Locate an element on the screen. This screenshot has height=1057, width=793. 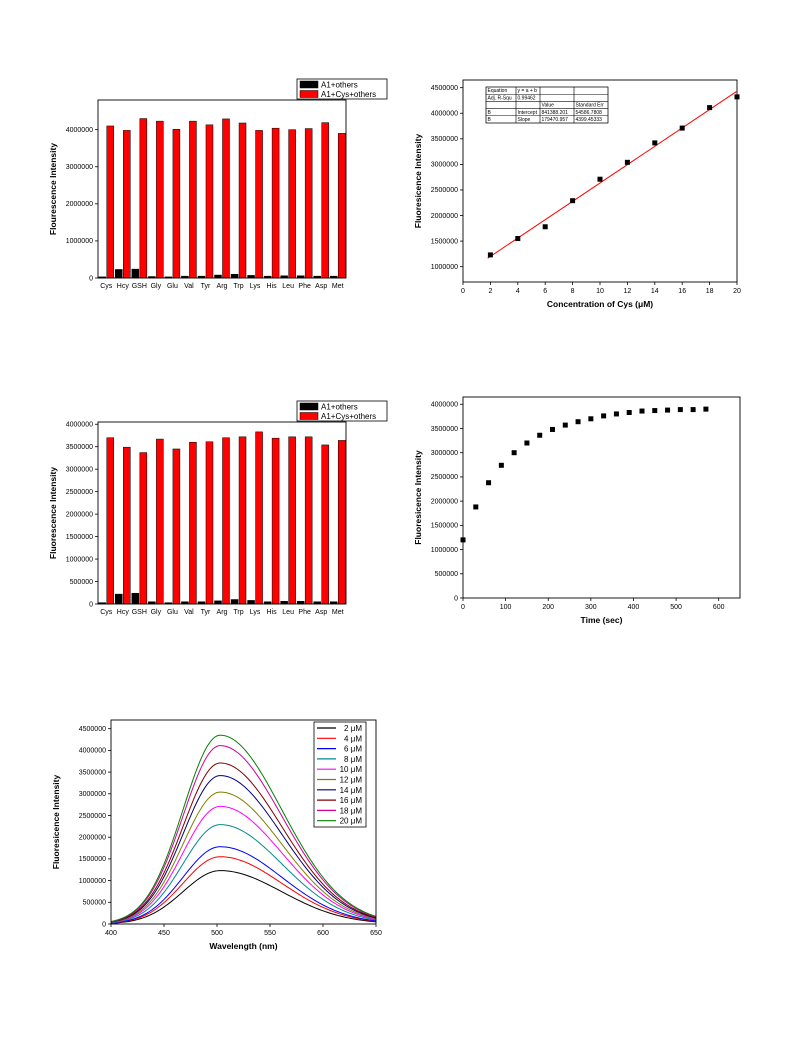
legend-label: 16 μM is located at coordinates (351, 800).